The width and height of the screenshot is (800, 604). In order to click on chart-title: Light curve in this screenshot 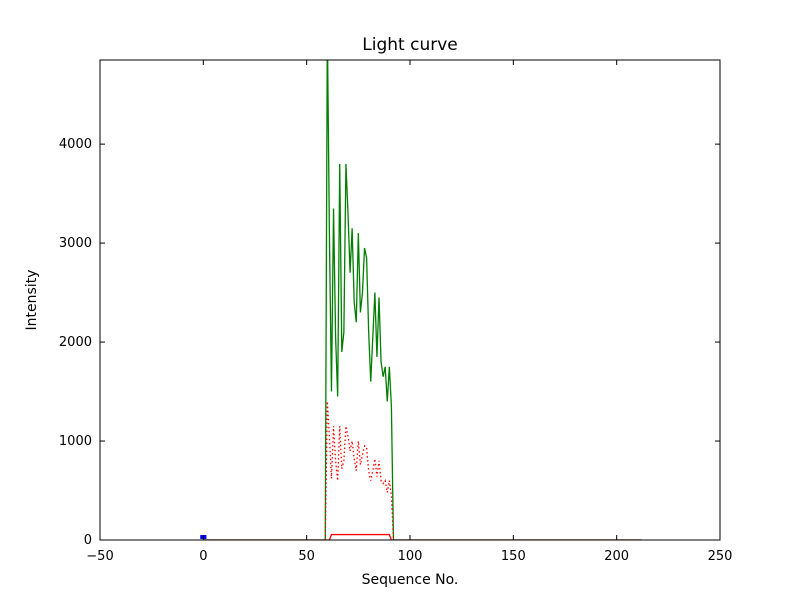, I will do `click(409, 45)`.